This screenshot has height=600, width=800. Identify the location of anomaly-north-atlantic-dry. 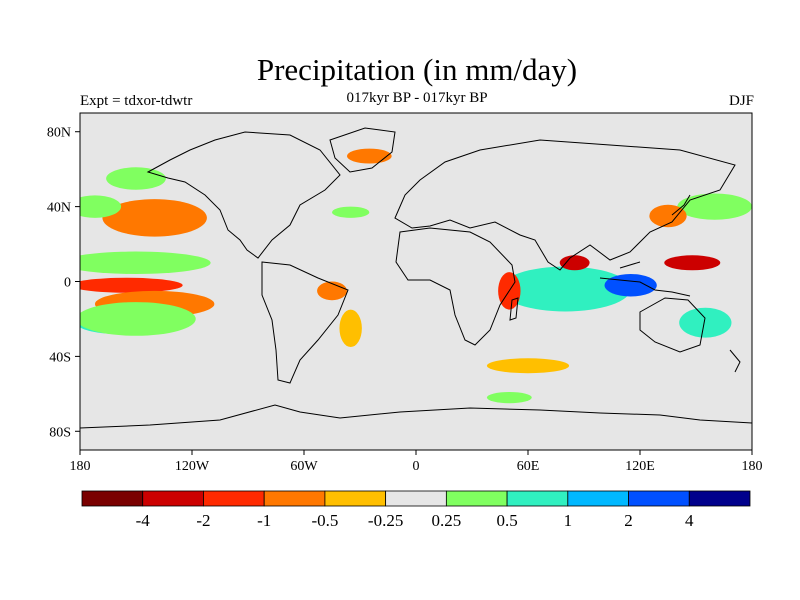
(369, 156).